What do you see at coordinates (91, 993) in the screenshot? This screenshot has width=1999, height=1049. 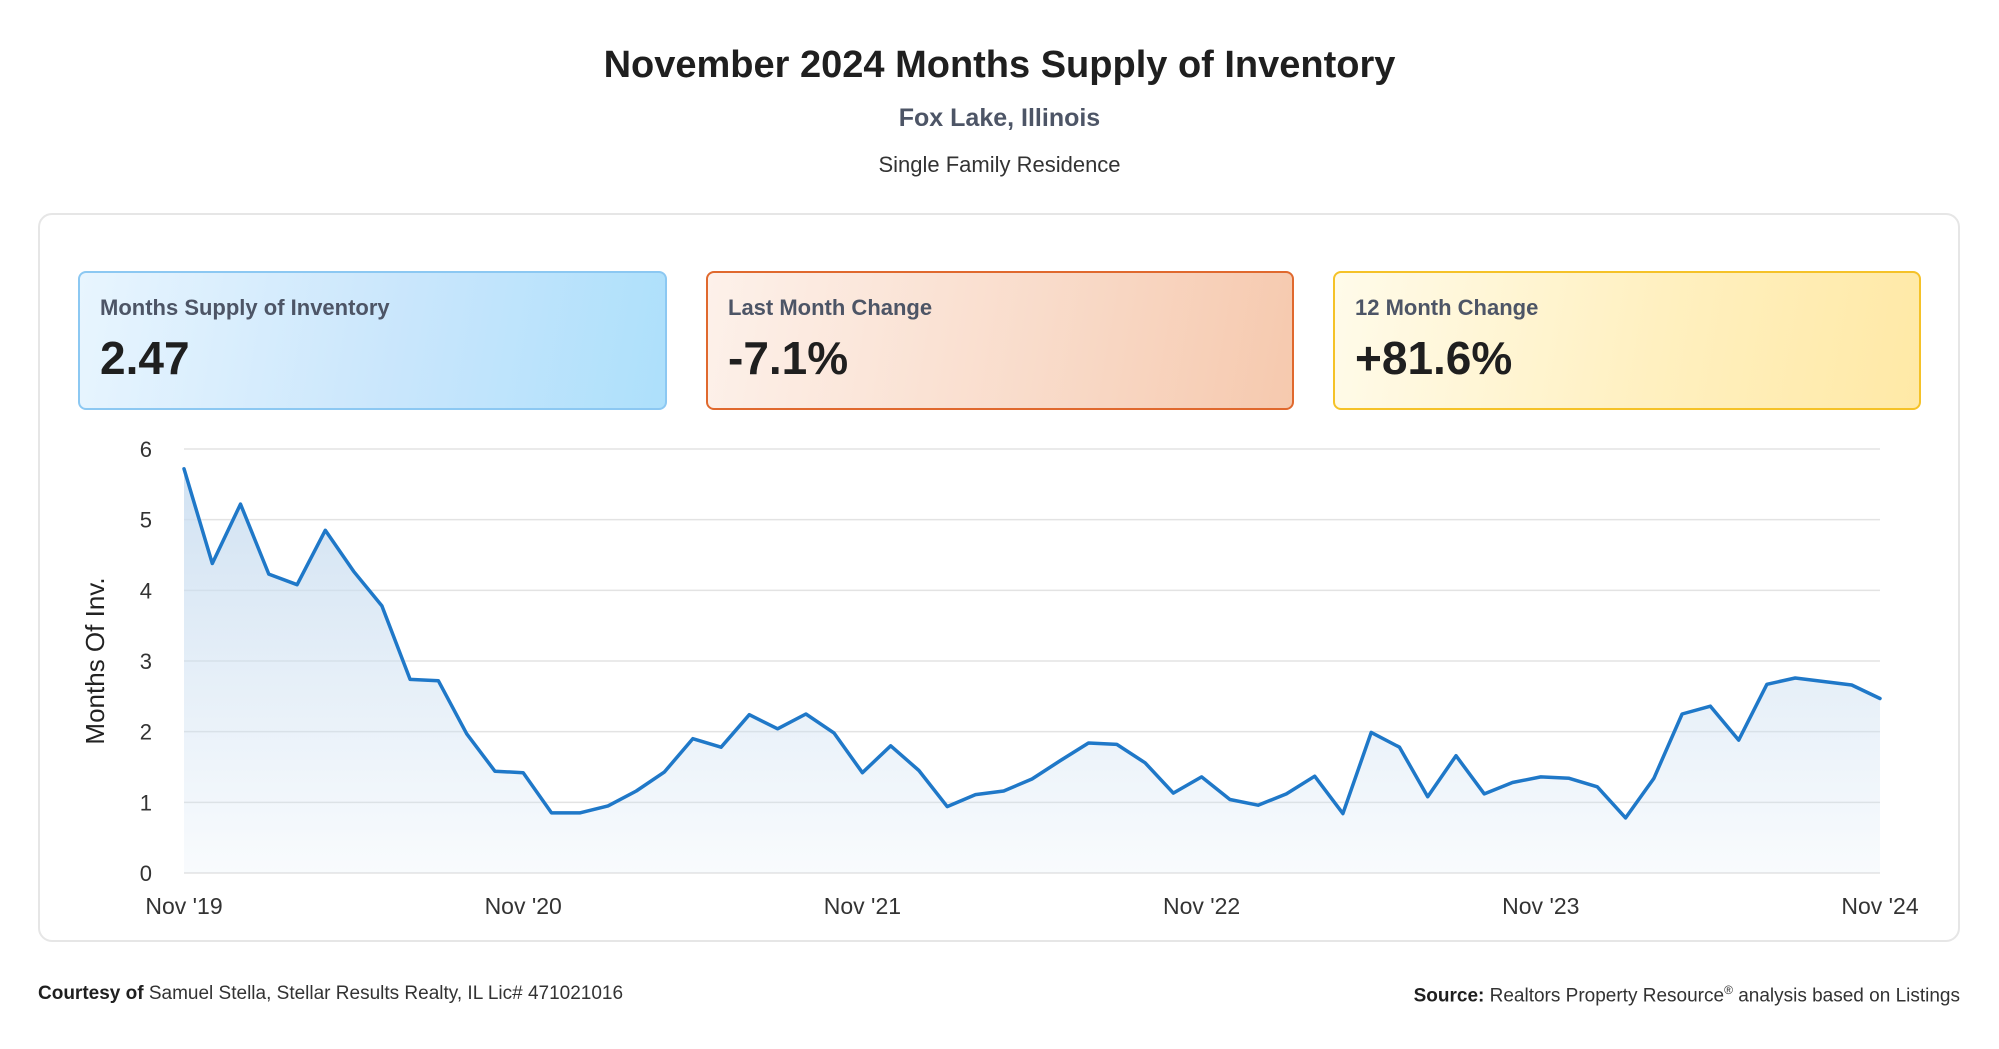 I see `courtesy-label: Courtesy of` at bounding box center [91, 993].